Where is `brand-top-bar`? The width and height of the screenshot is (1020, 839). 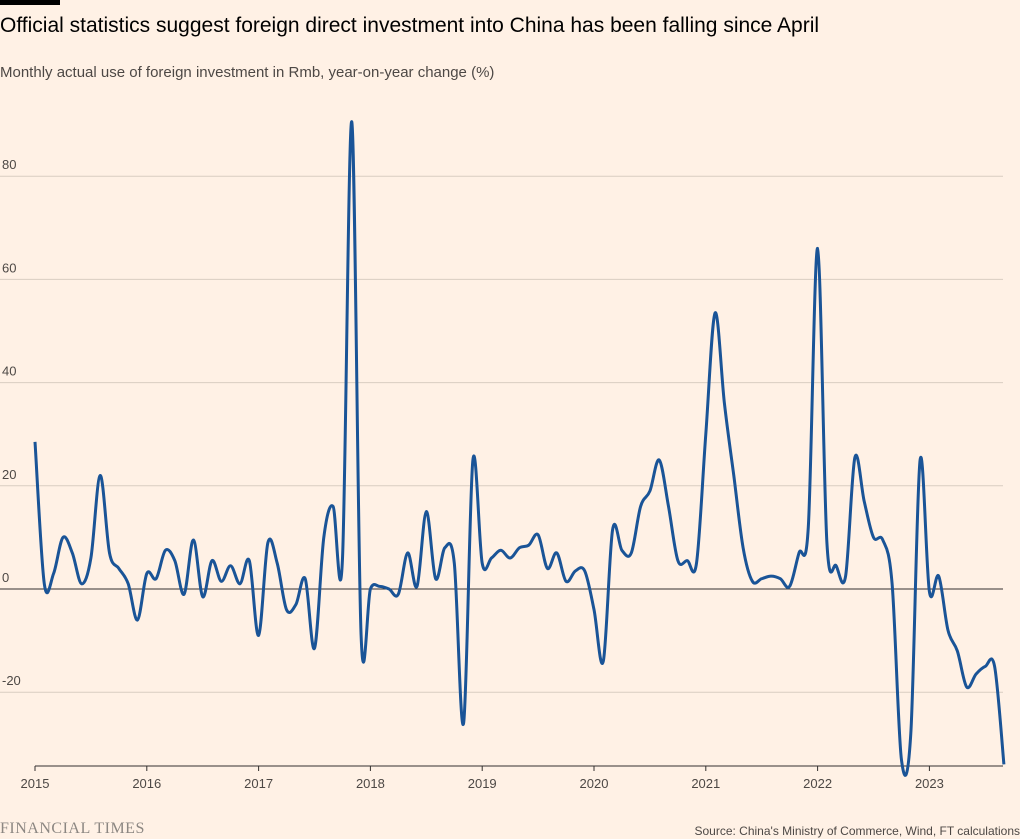 brand-top-bar is located at coordinates (30, 2).